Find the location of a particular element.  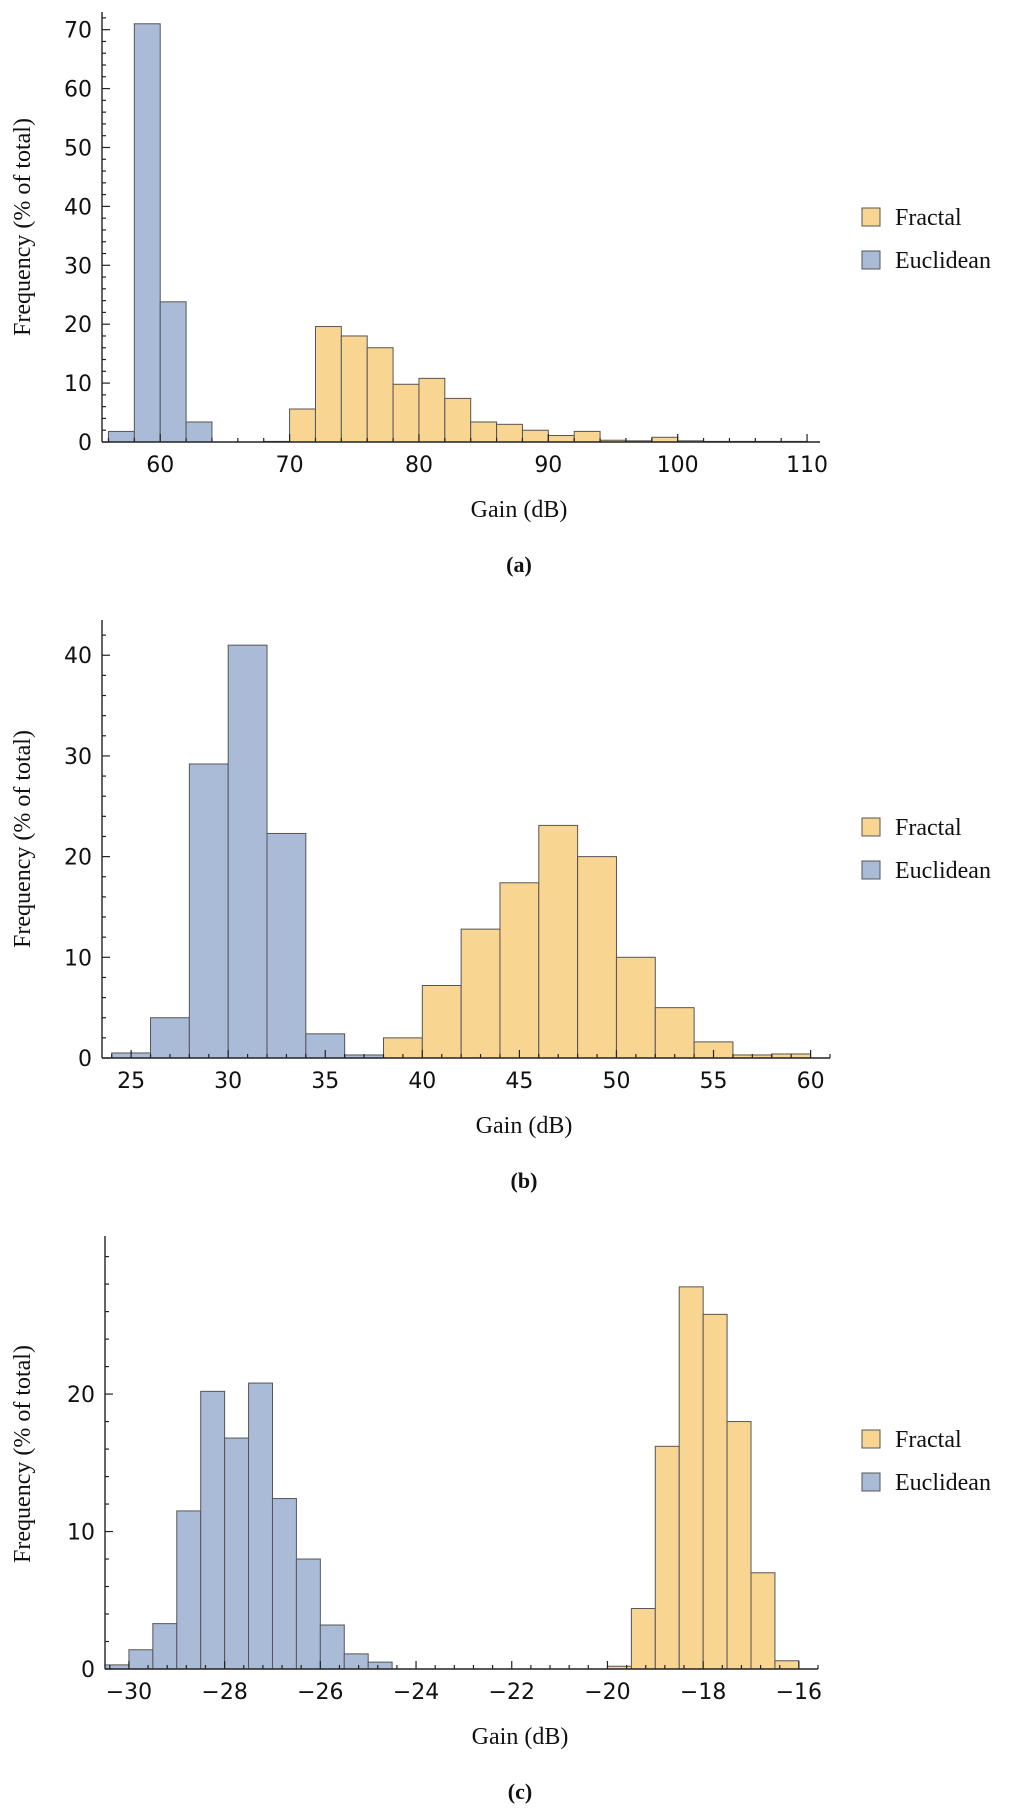

x-tick-label: 45 is located at coordinates (519, 1081).